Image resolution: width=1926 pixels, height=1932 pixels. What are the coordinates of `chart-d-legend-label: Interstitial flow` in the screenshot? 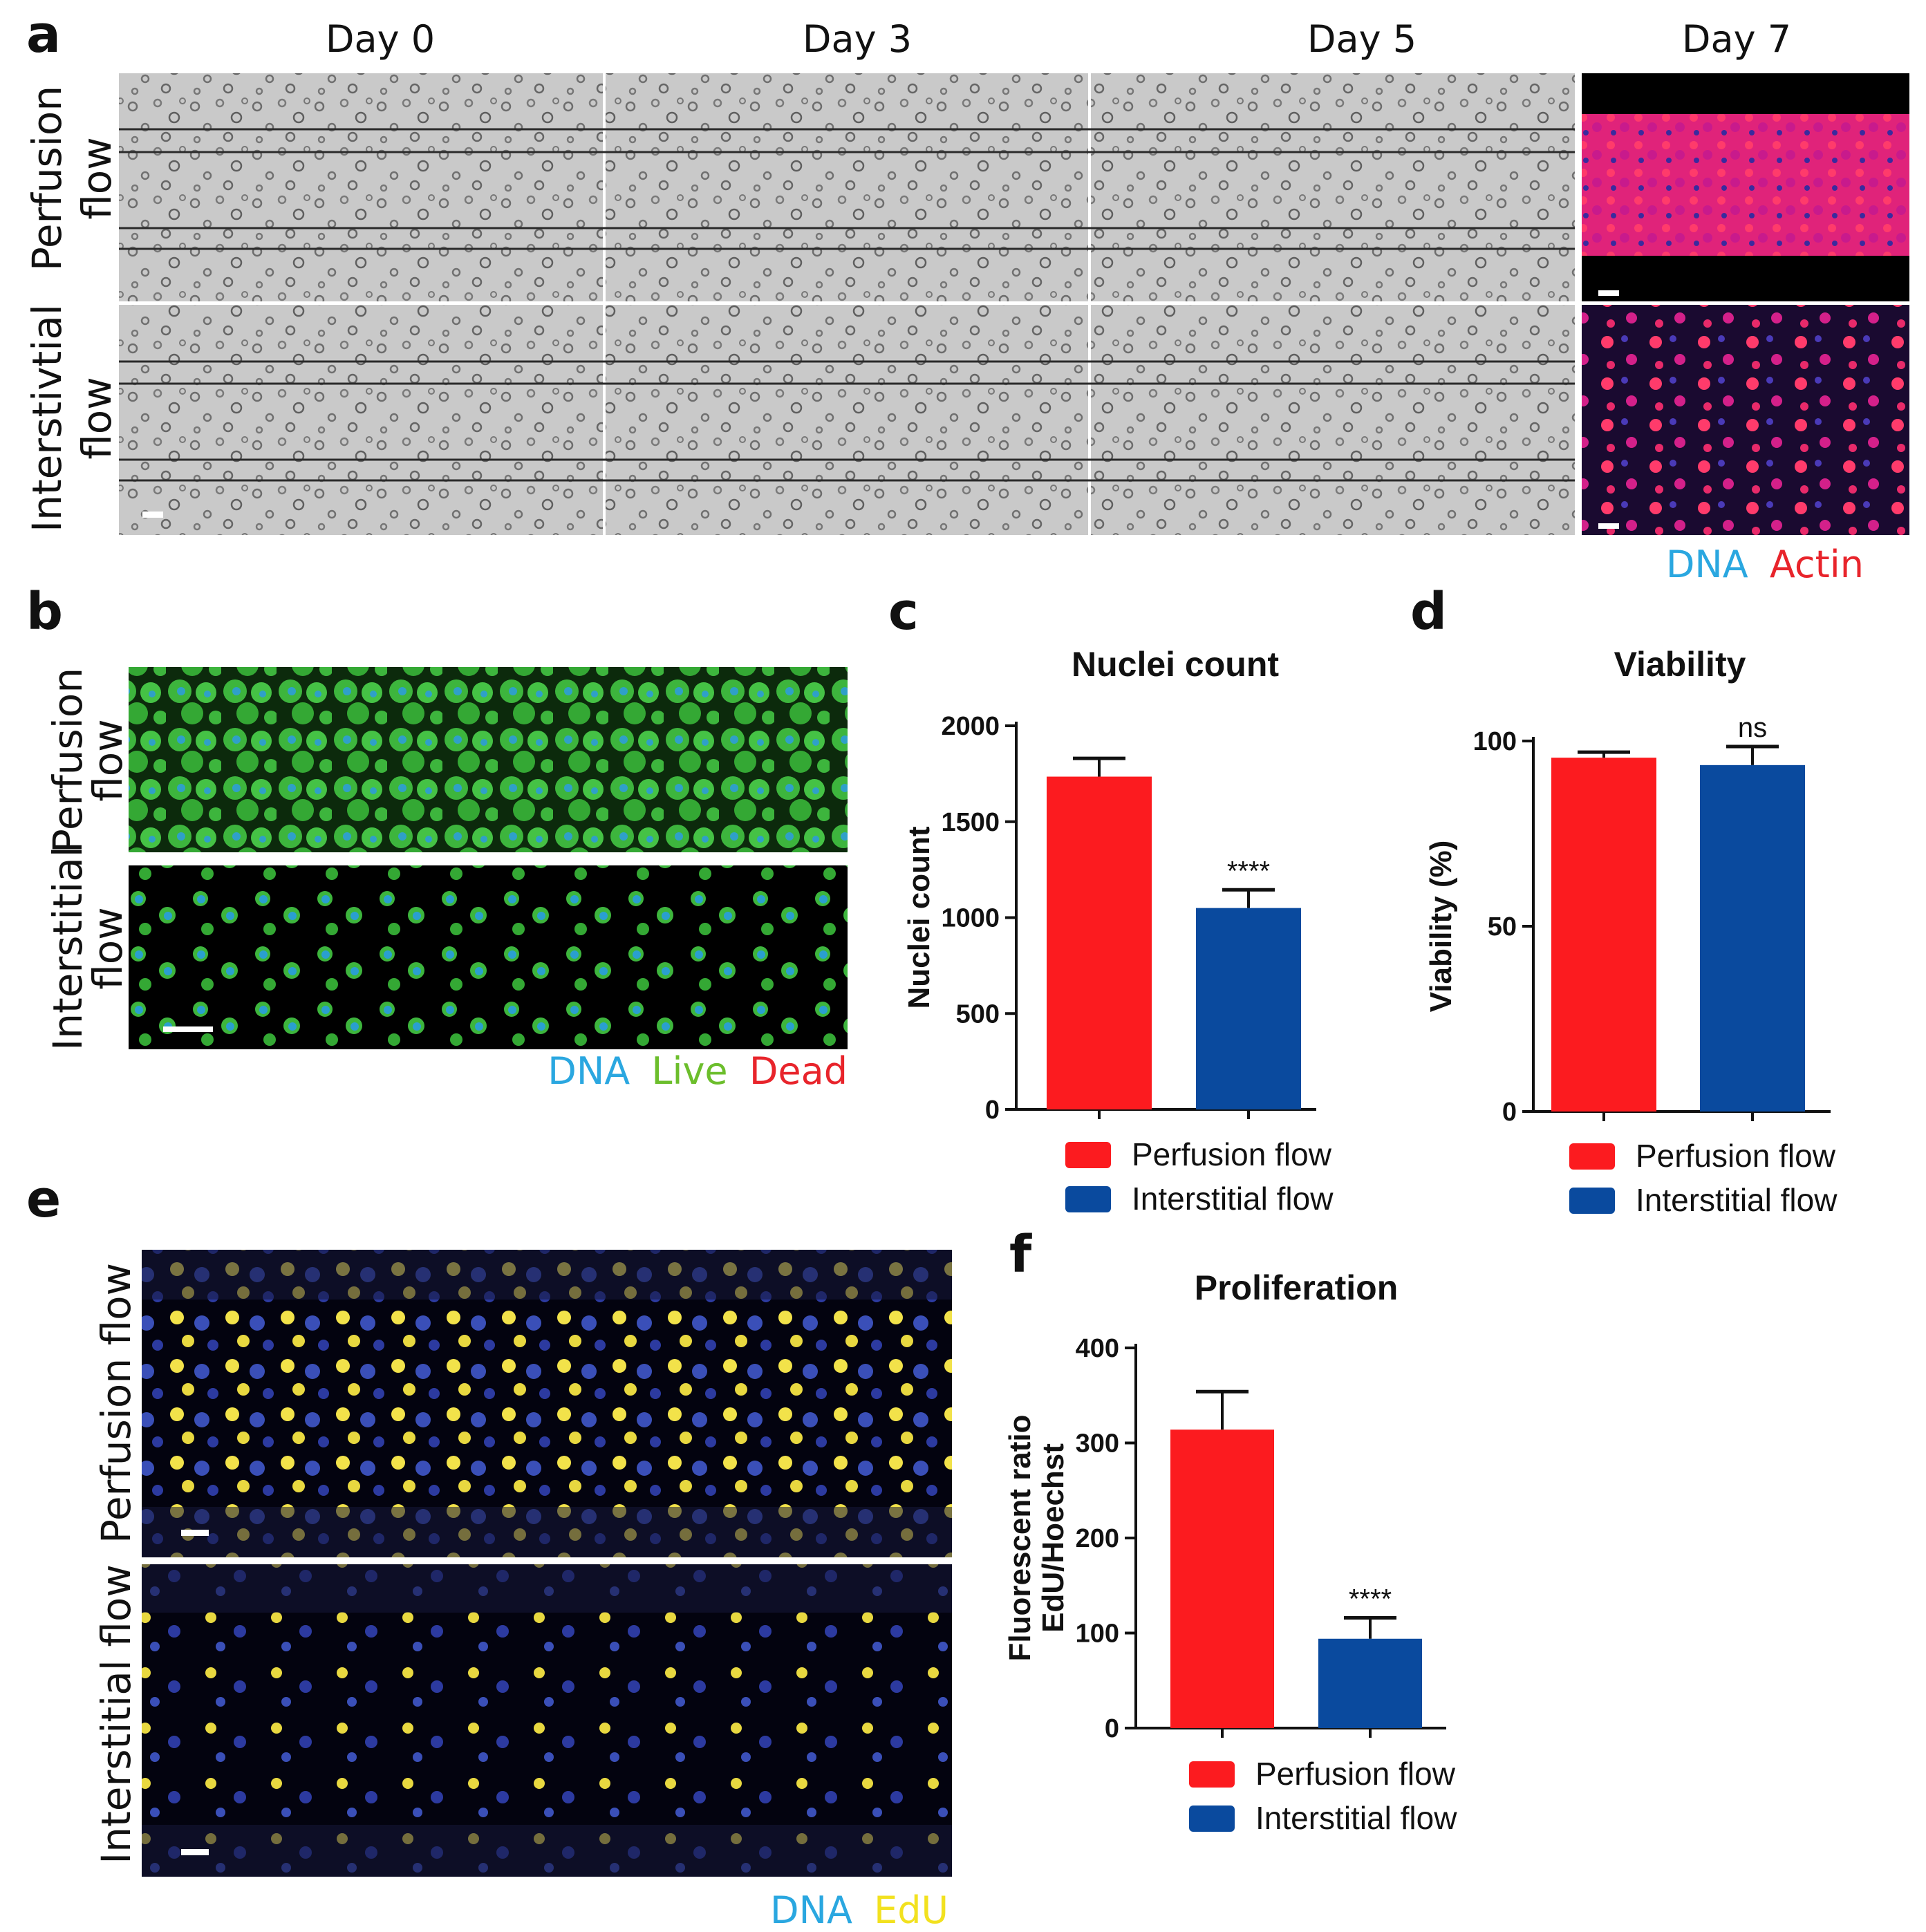 It's located at (1737, 1200).